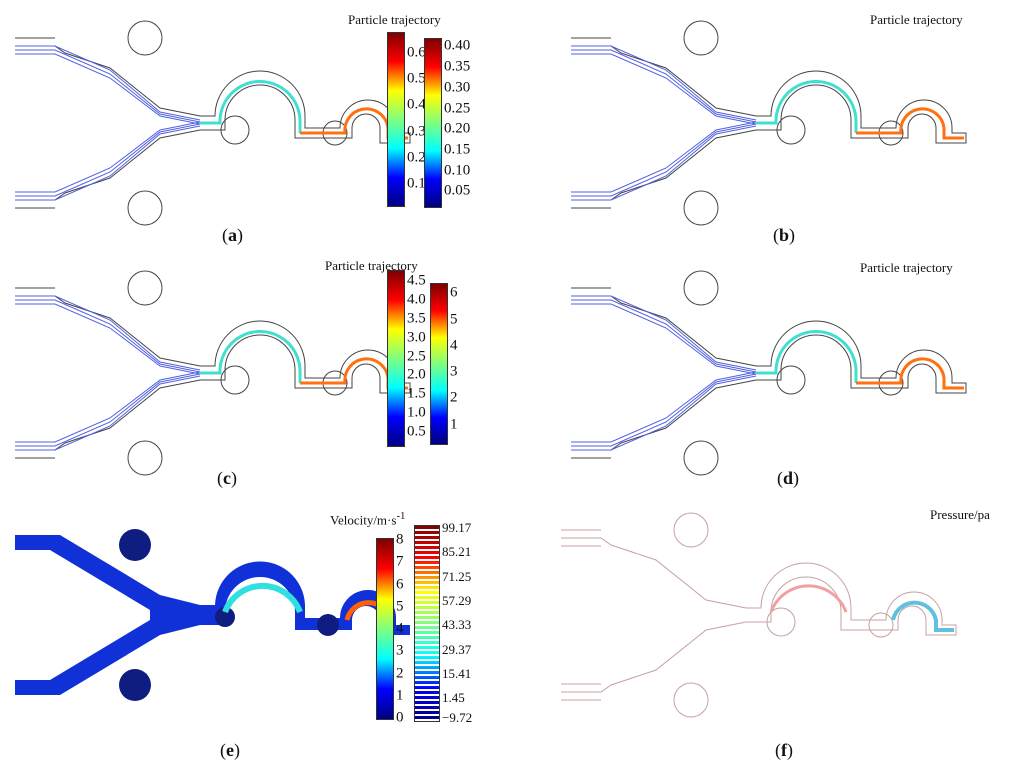  What do you see at coordinates (457, 128) in the screenshot?
I see `colorbar-tick-label: 0.20` at bounding box center [457, 128].